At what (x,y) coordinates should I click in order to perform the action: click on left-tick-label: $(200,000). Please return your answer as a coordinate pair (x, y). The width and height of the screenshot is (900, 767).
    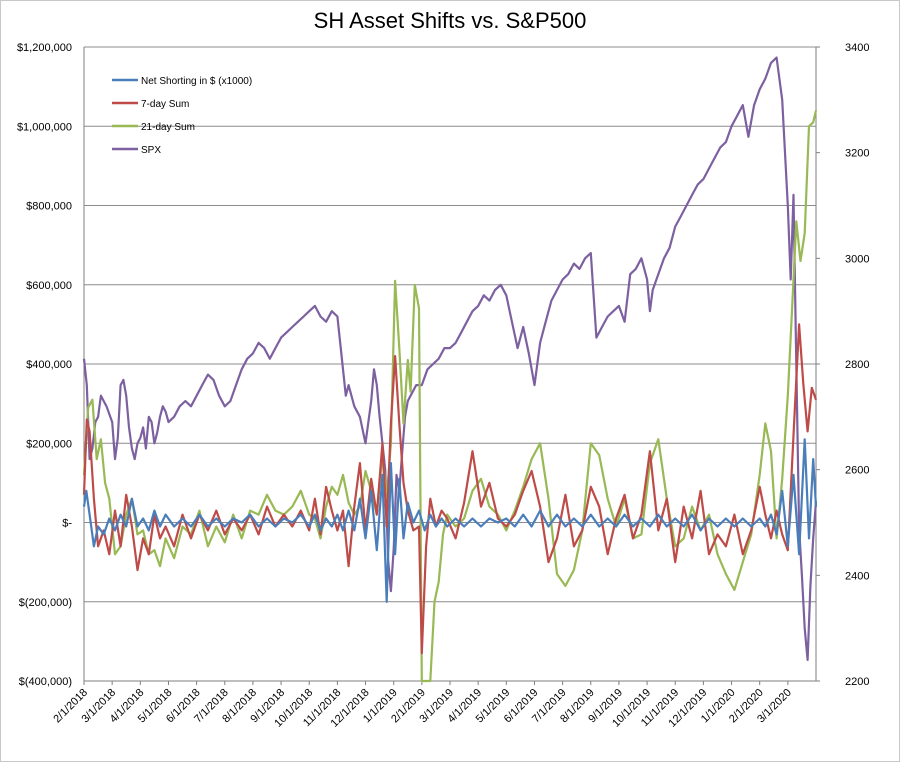
    Looking at the image, I should click on (45, 603).